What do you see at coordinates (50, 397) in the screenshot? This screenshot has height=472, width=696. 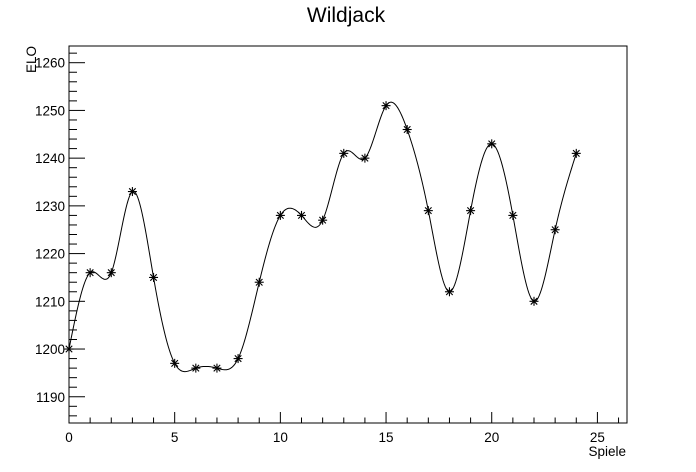 I see `y-tick-label: 1190` at bounding box center [50, 397].